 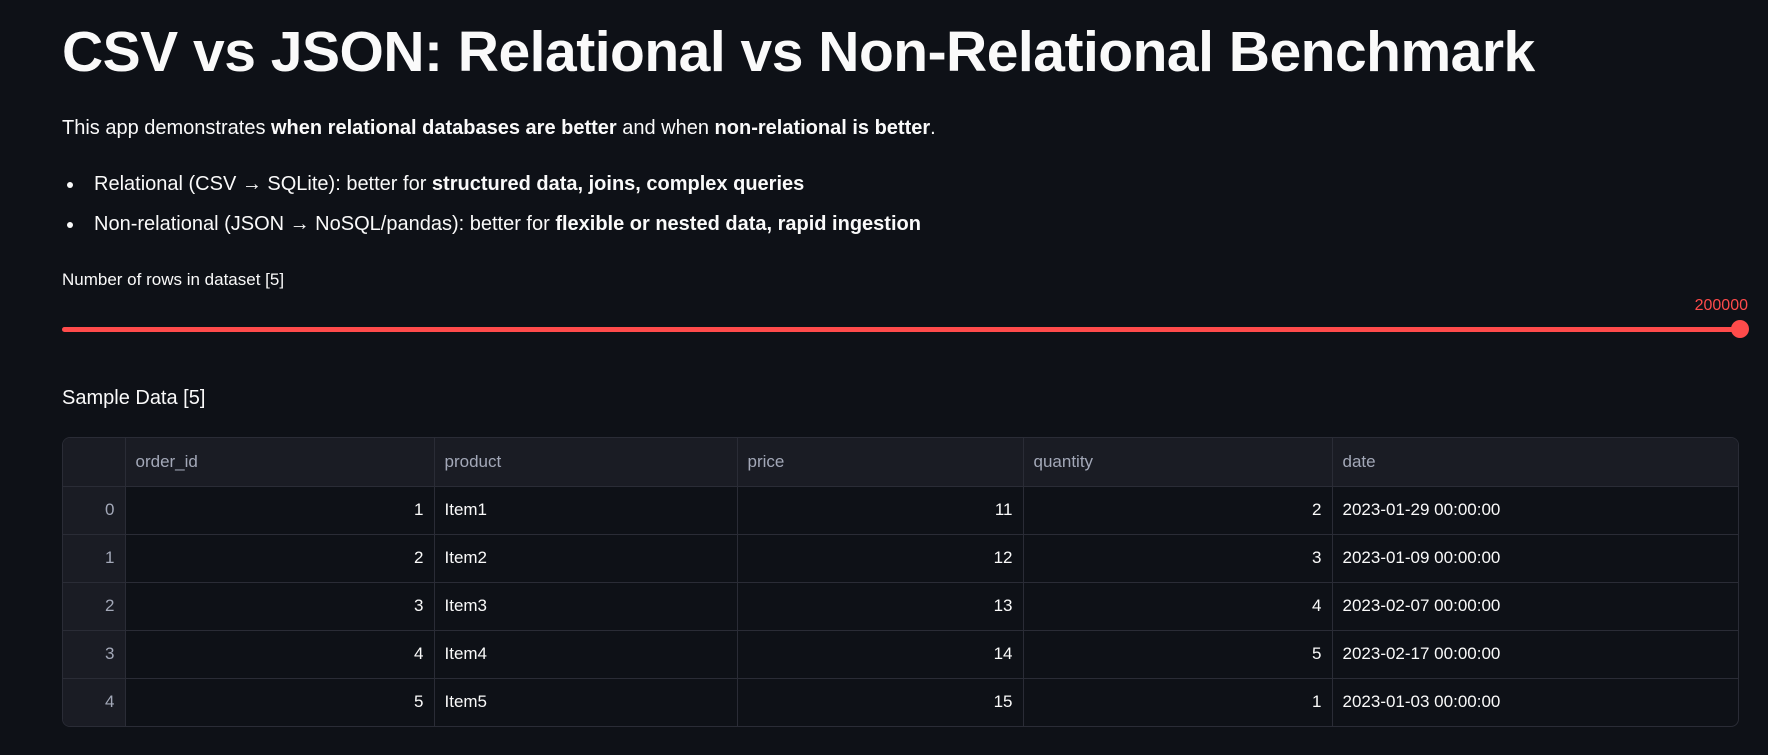 I want to click on rows-slider-track, so click(x=905, y=329).